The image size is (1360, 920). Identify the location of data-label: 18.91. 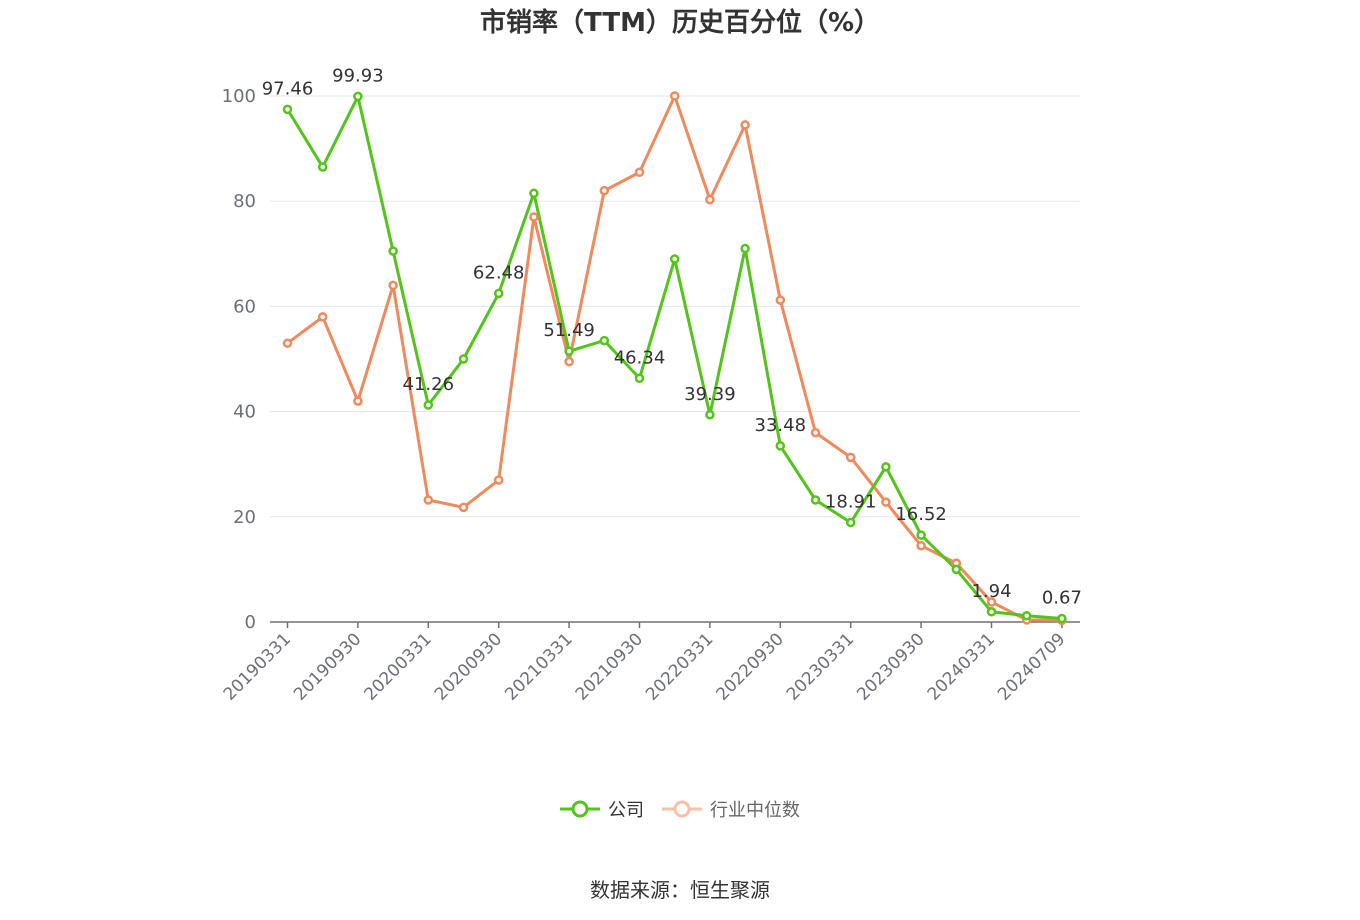
(851, 502).